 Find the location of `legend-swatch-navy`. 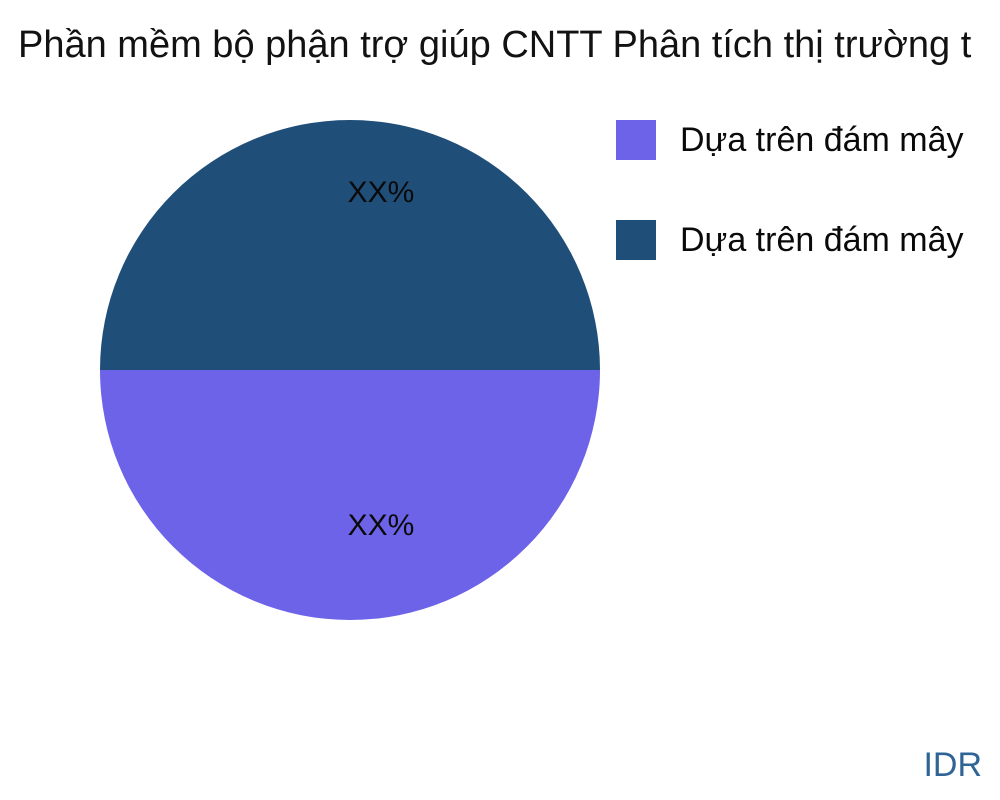

legend-swatch-navy is located at coordinates (636, 240).